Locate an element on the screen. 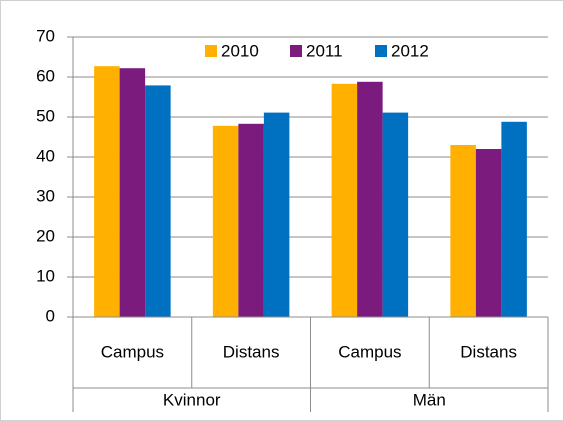 This screenshot has width=564, height=421. y-tick-label: 20 is located at coordinates (45, 235).